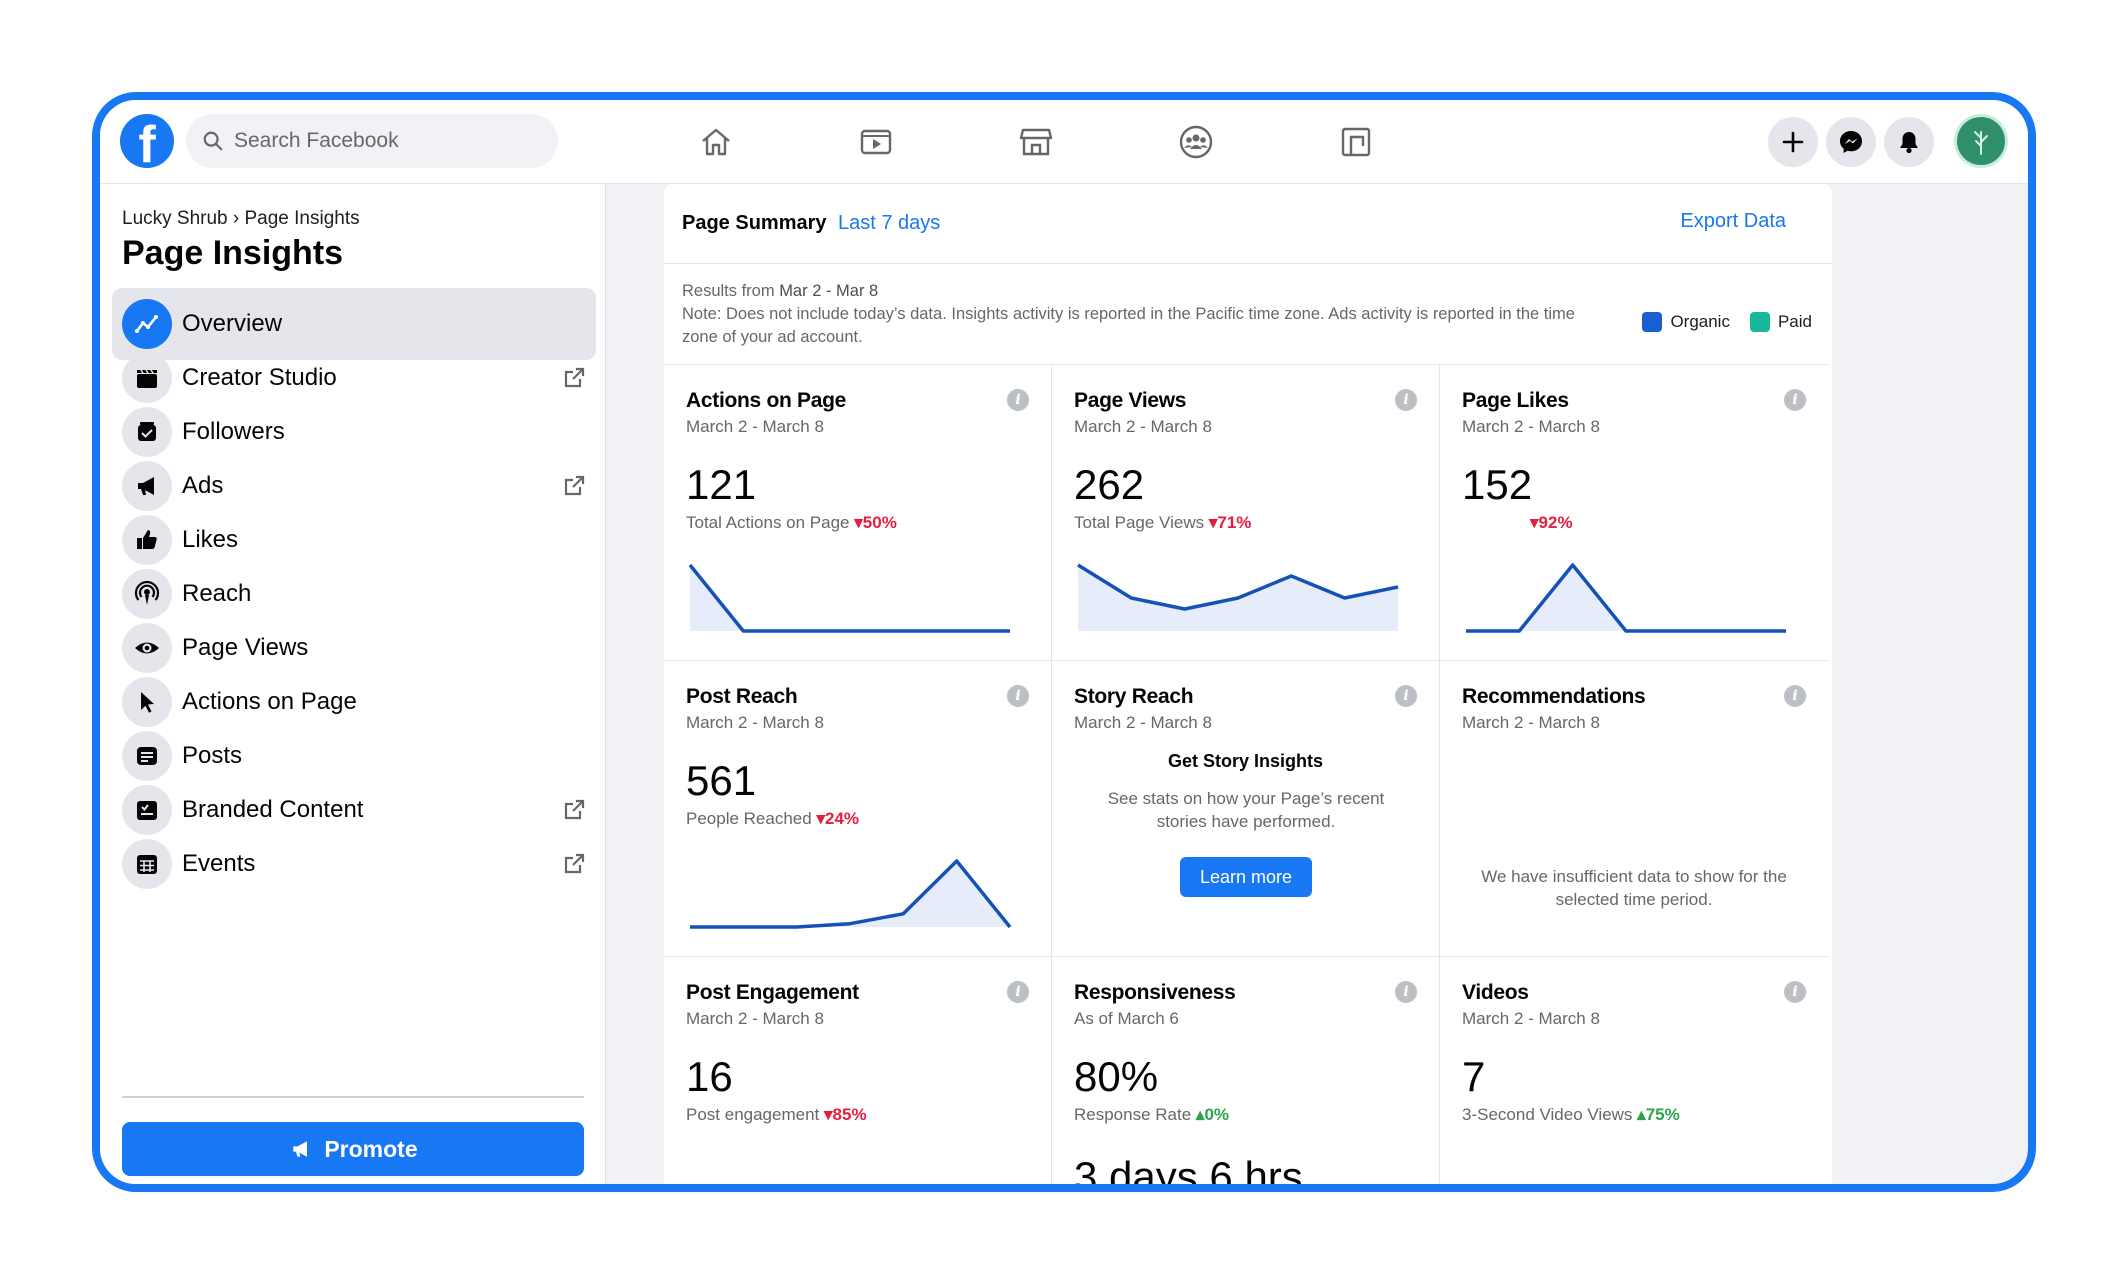  Describe the element at coordinates (1139, 522) in the screenshot. I see `metric-label: Total Page Views` at that location.